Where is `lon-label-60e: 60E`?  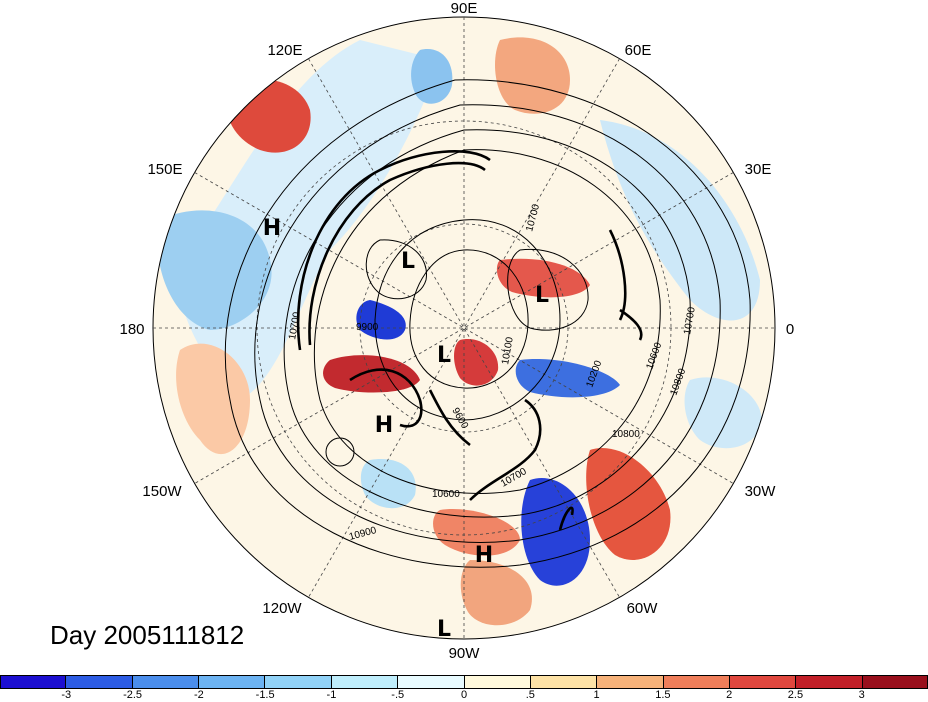
lon-label-60e: 60E is located at coordinates (638, 50).